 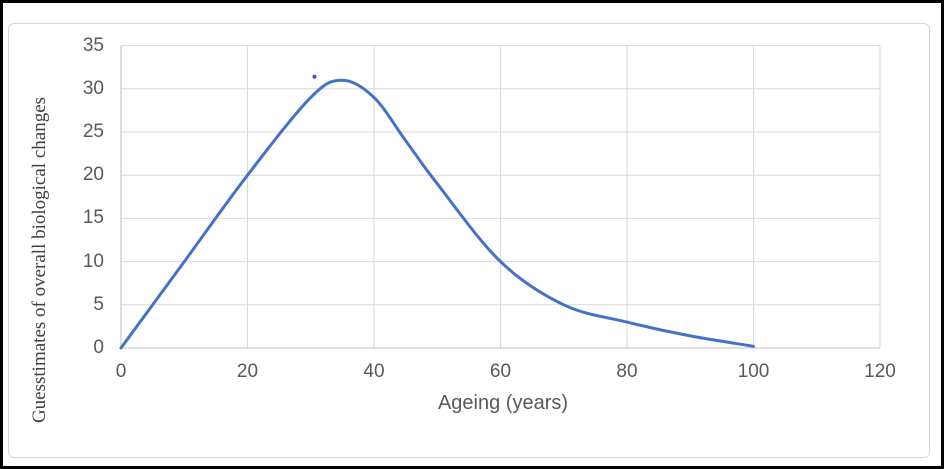 I want to click on x-tick-label: 20, so click(x=247, y=371).